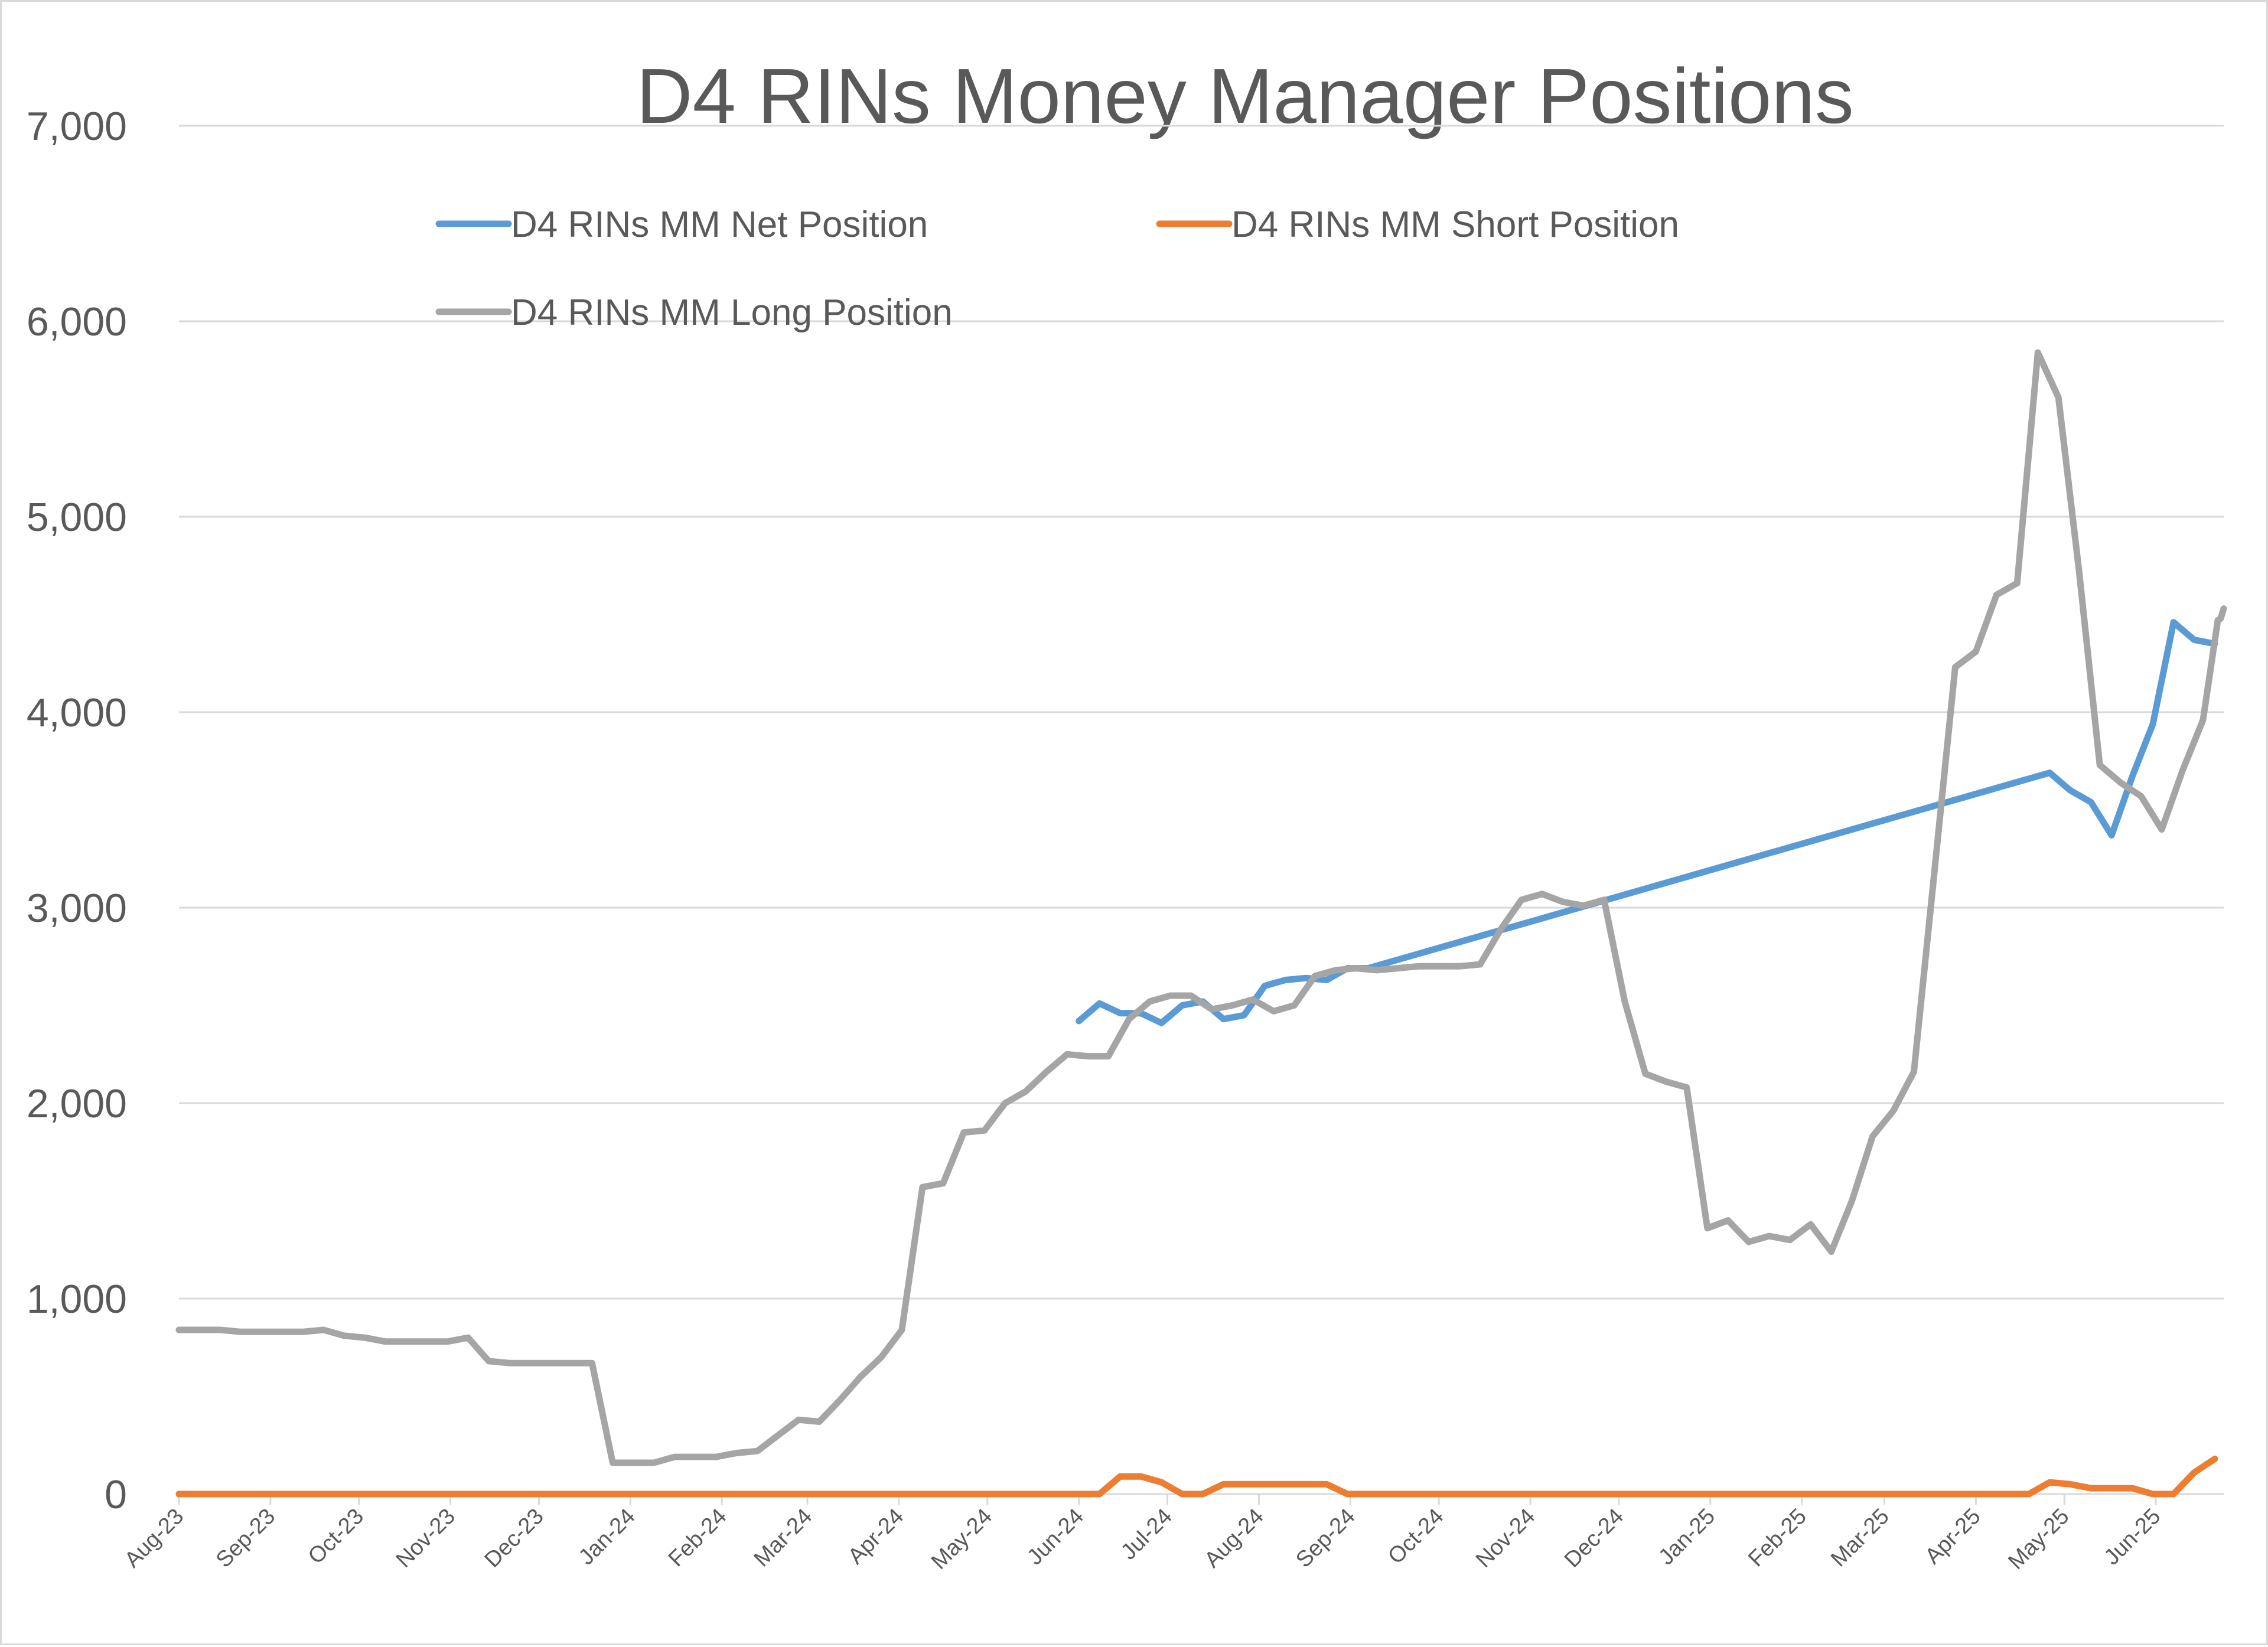  What do you see at coordinates (1146, 1534) in the screenshot?
I see `x-tick-label: Jul-24` at bounding box center [1146, 1534].